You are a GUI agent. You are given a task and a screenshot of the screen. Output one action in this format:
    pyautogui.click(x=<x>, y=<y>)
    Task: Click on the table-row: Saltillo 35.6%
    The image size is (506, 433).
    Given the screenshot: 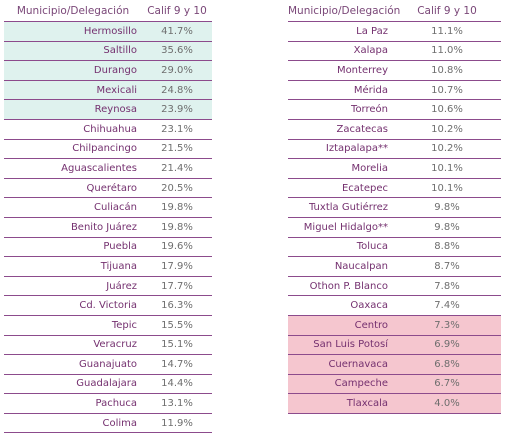 What is the action you would take?
    pyautogui.click(x=108, y=51)
    